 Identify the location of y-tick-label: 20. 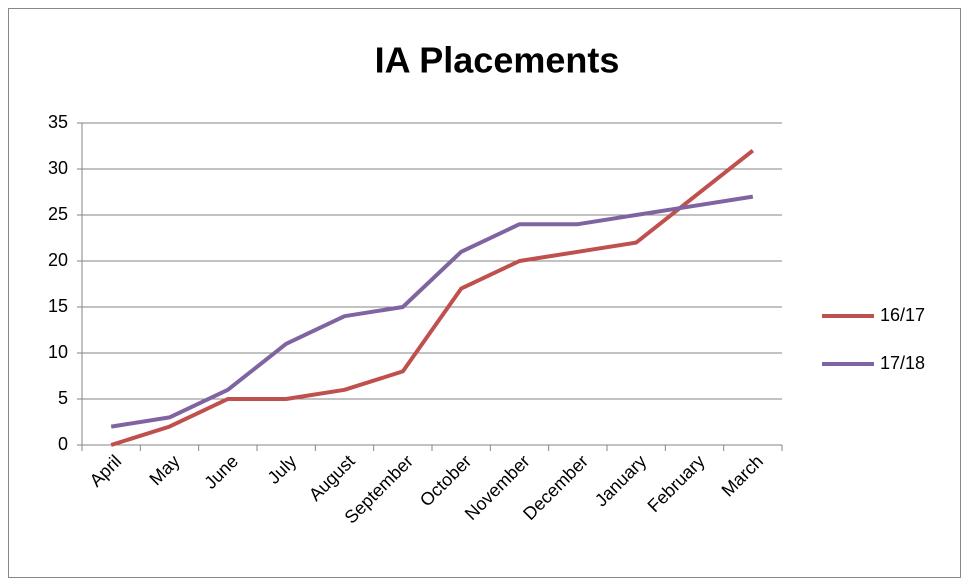
(58, 260).